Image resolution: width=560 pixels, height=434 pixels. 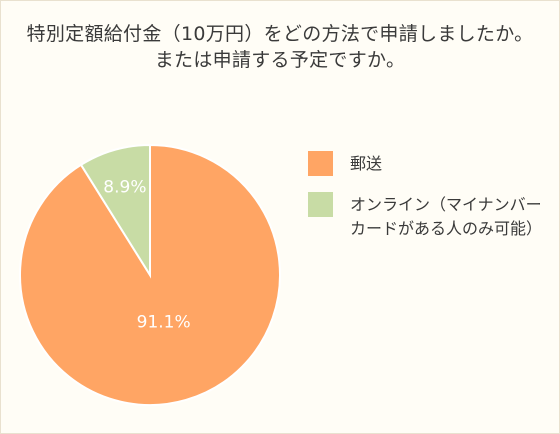 What do you see at coordinates (115, 211) in the screenshot?
I see `pie-slice-online` at bounding box center [115, 211].